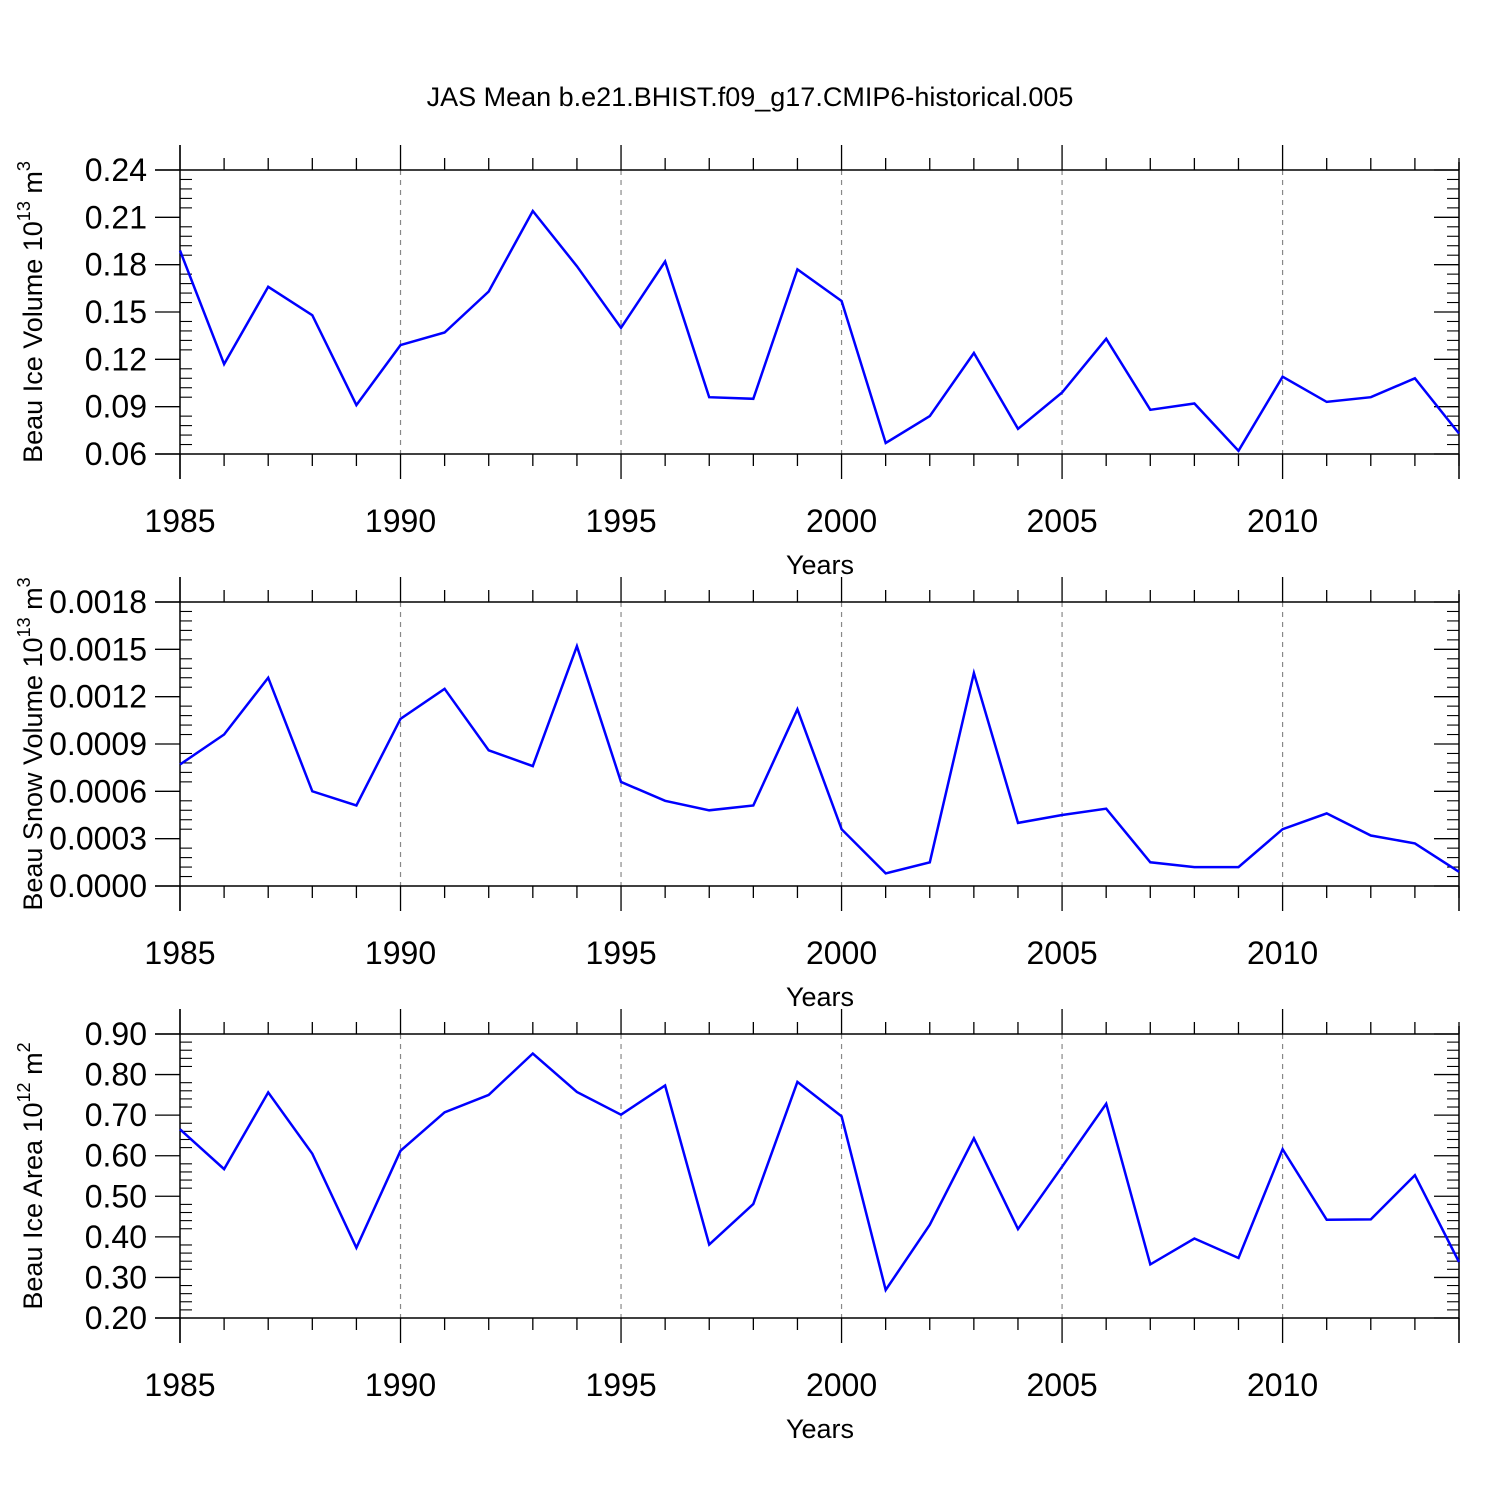  I want to click on y-axis-label-part: Beau Ice Volume 10, so click(33, 342).